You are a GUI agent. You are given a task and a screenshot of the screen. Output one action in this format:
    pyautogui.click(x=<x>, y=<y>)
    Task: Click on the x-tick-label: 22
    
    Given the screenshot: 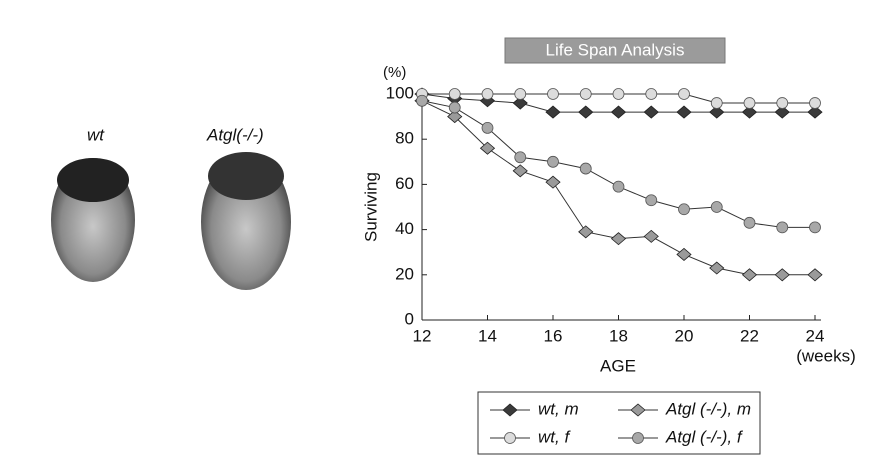 What is the action you would take?
    pyautogui.click(x=749, y=335)
    